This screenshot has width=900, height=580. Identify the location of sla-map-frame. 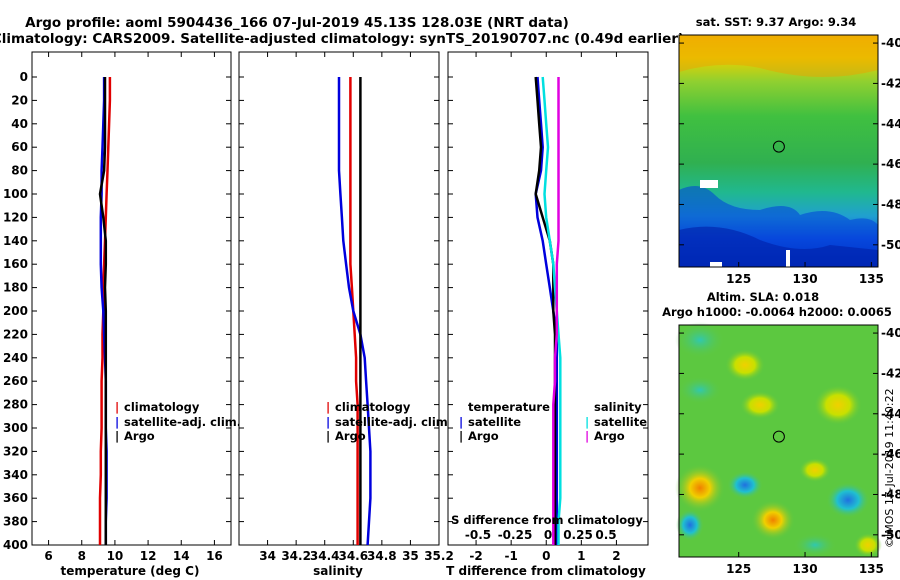
(778, 441).